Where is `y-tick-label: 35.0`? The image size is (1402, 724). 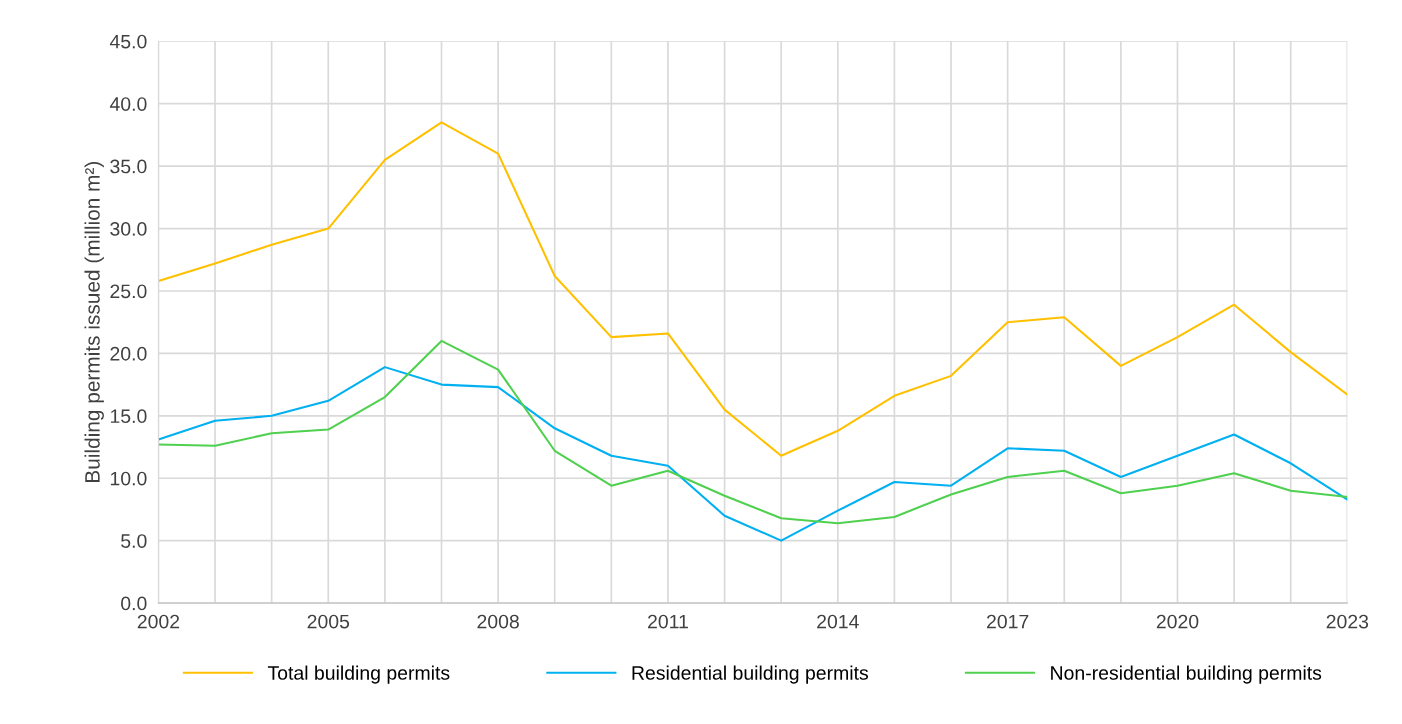
y-tick-label: 35.0 is located at coordinates (128, 166).